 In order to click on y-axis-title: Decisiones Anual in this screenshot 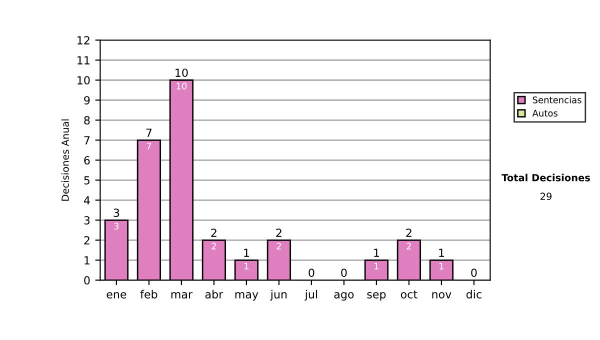, I will do `click(65, 160)`.